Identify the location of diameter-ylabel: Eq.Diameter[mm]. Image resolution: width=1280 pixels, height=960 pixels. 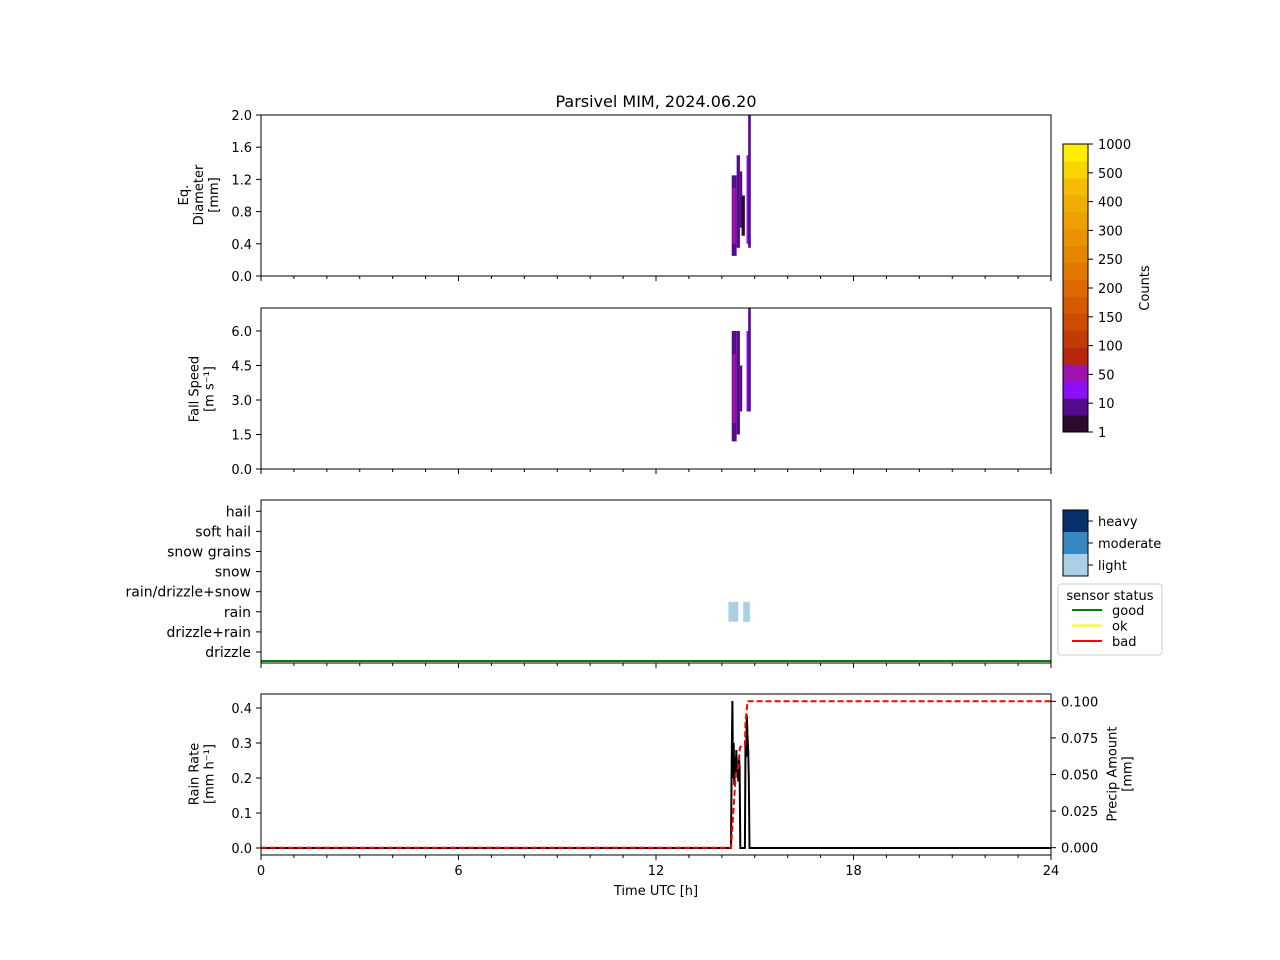
(199, 194).